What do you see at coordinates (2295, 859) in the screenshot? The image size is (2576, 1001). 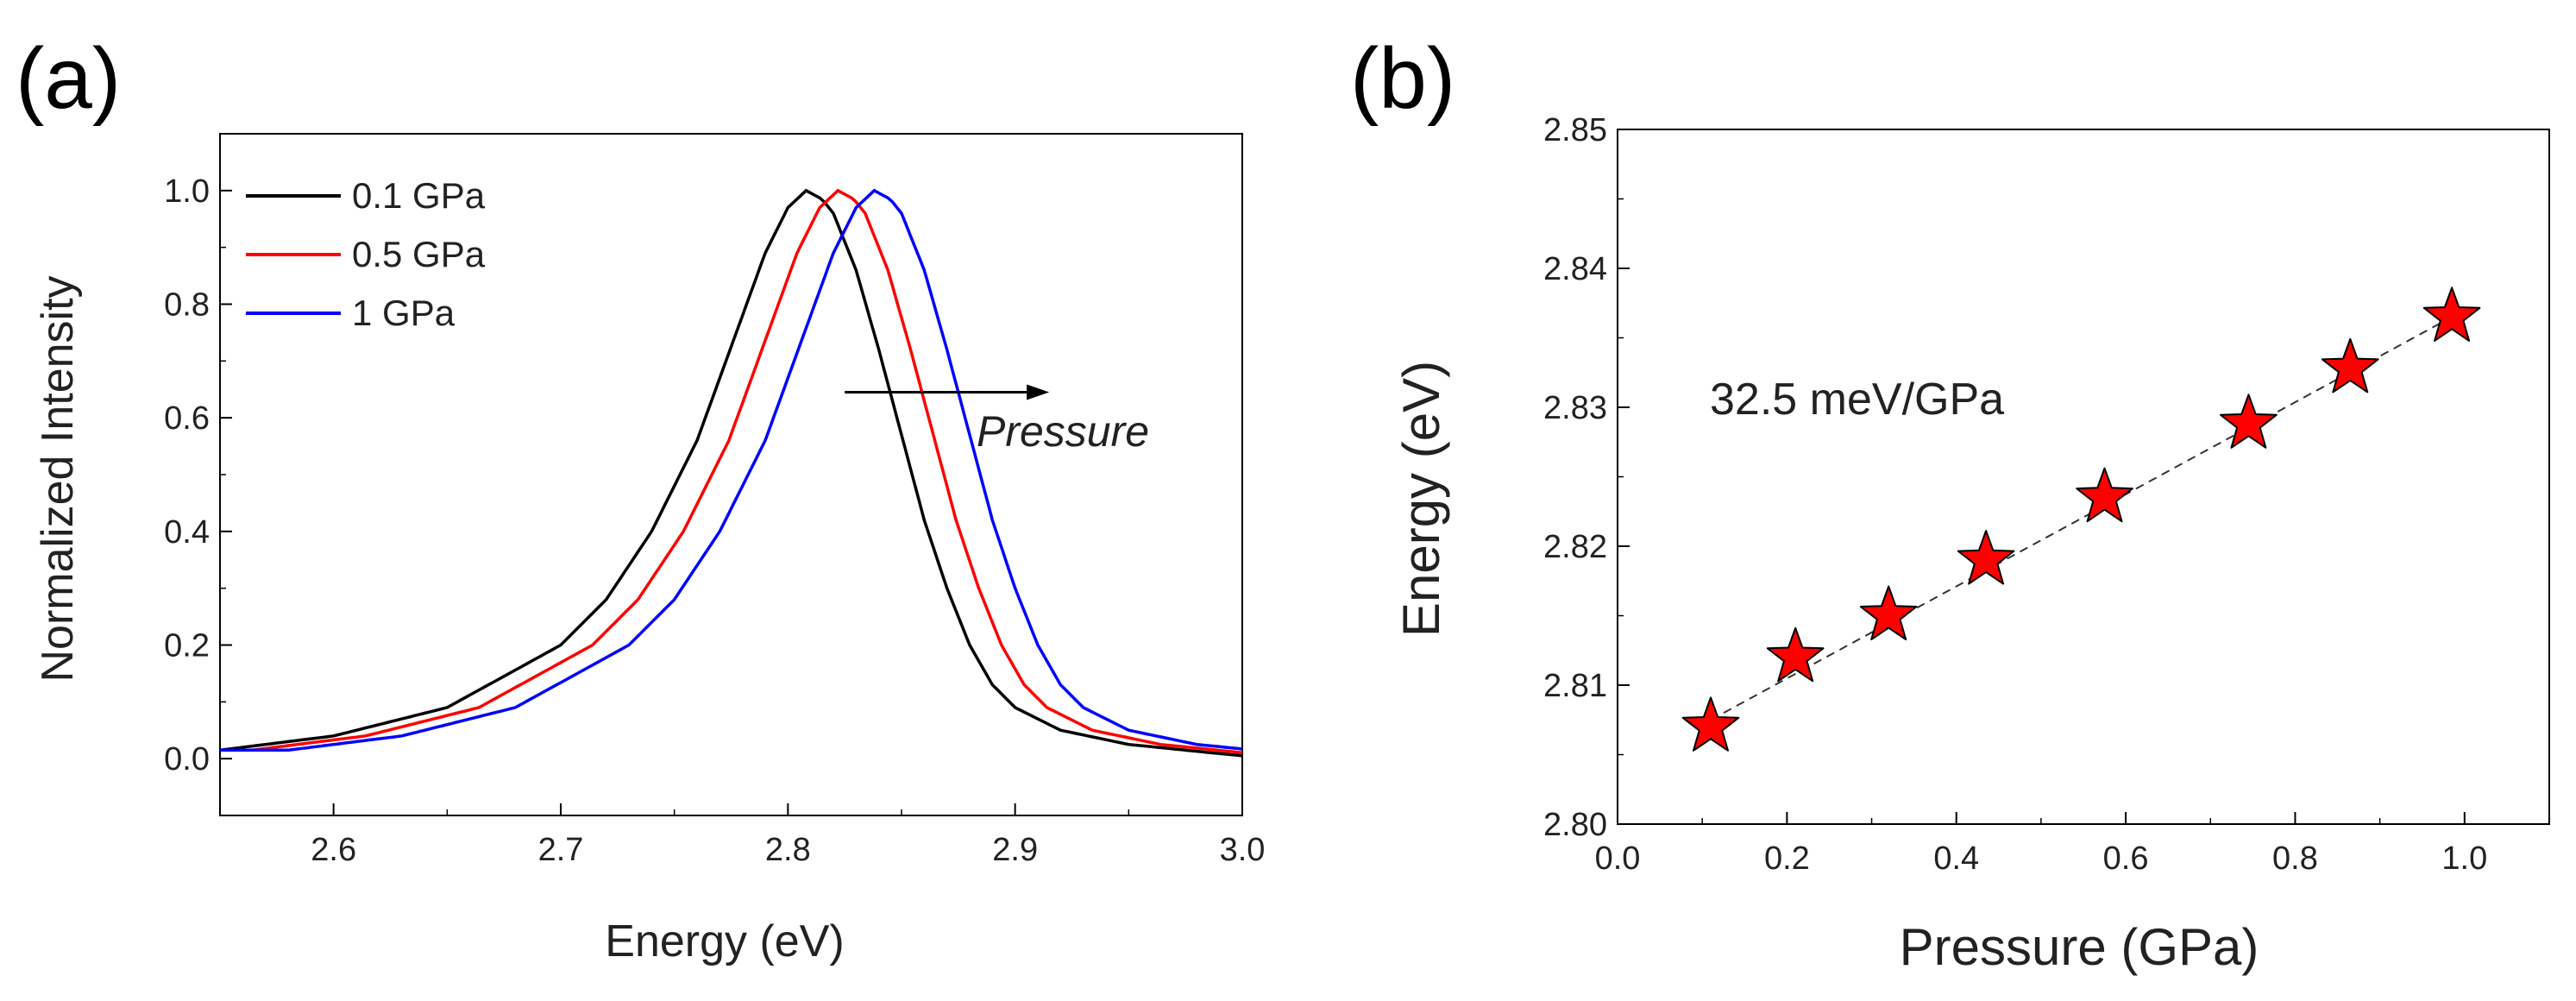 I see `x-tick-label-b: 0.8` at bounding box center [2295, 859].